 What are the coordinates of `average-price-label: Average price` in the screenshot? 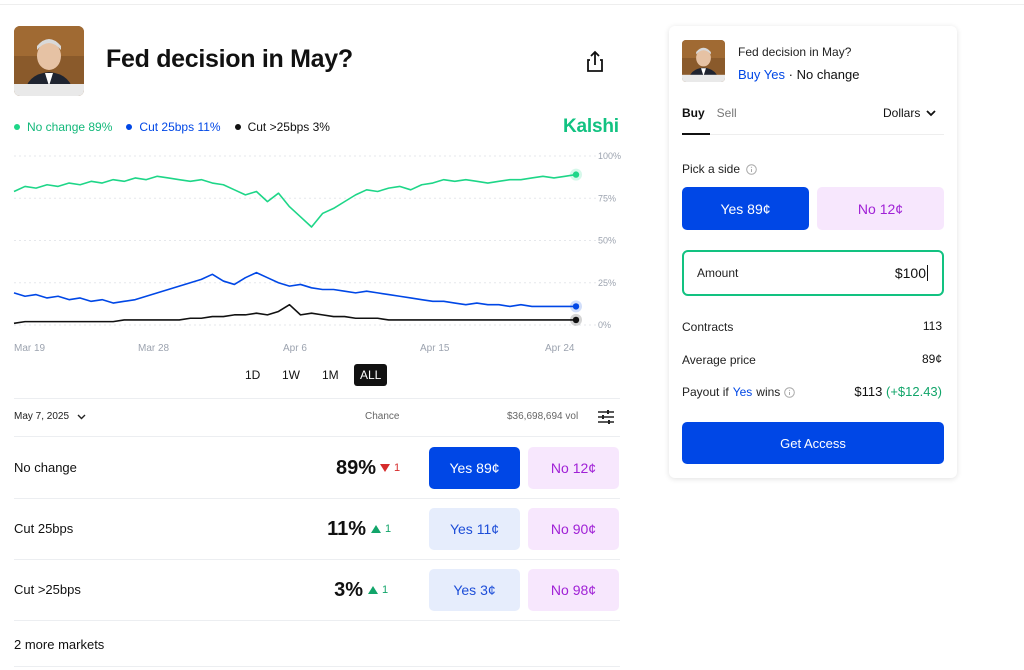 It's located at (719, 360).